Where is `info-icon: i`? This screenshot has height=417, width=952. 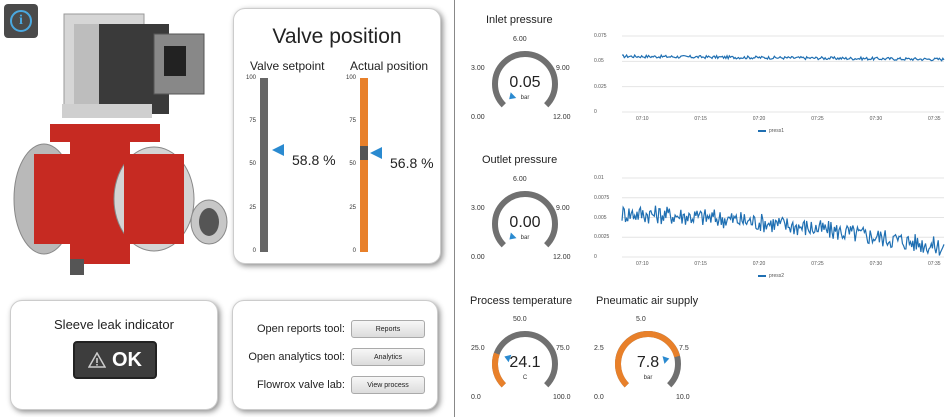
info-icon: i is located at coordinates (21, 21).